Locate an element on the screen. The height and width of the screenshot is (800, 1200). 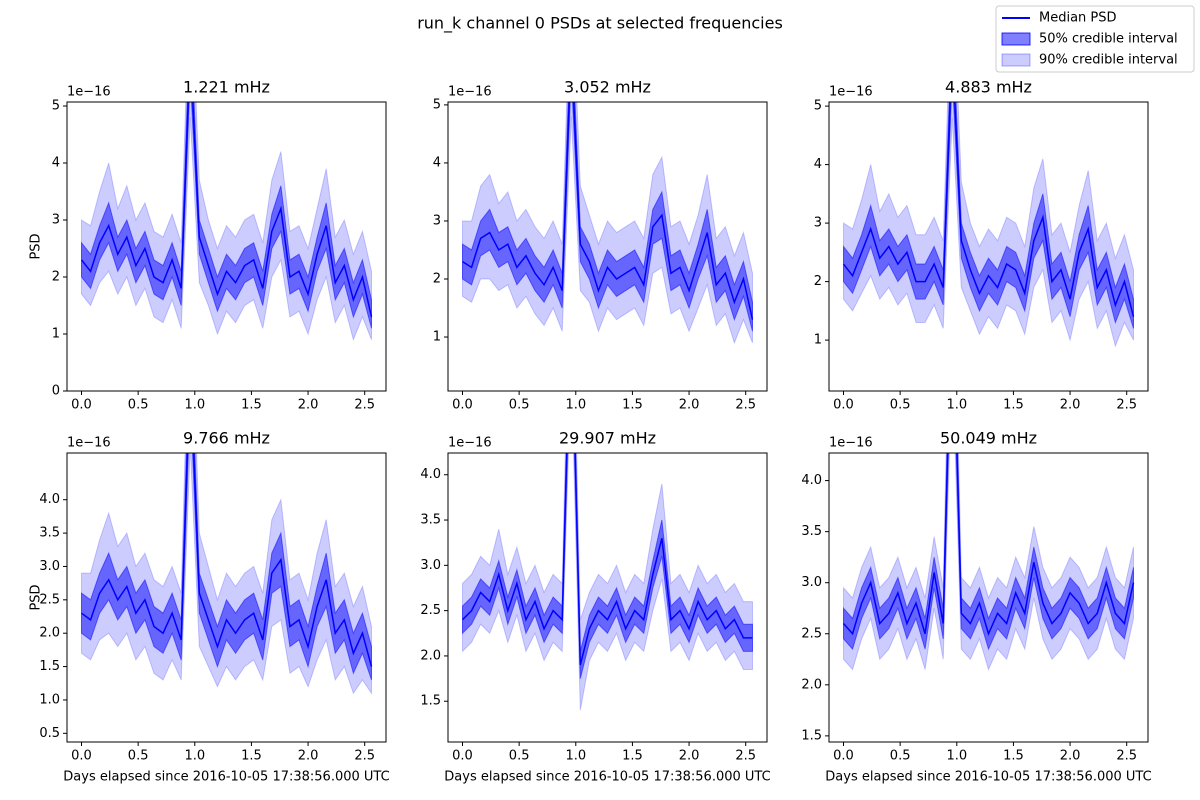
subplot: 0.0 0.5 1.0 1.5 2.0 2.5 1 2 3 4 5 3.052 mHz 1e−16 is located at coordinates (600, 245).